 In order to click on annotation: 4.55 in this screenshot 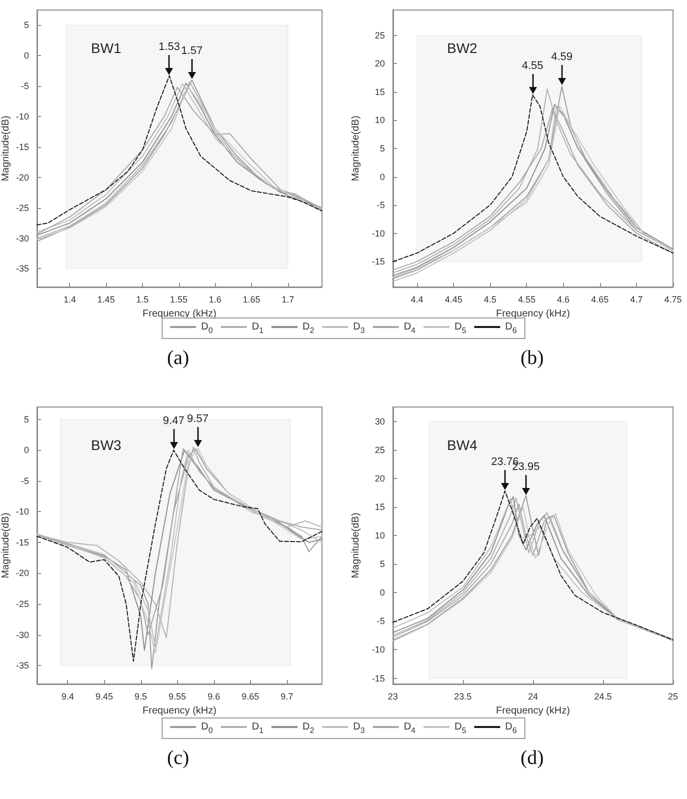, I will do `click(533, 66)`.